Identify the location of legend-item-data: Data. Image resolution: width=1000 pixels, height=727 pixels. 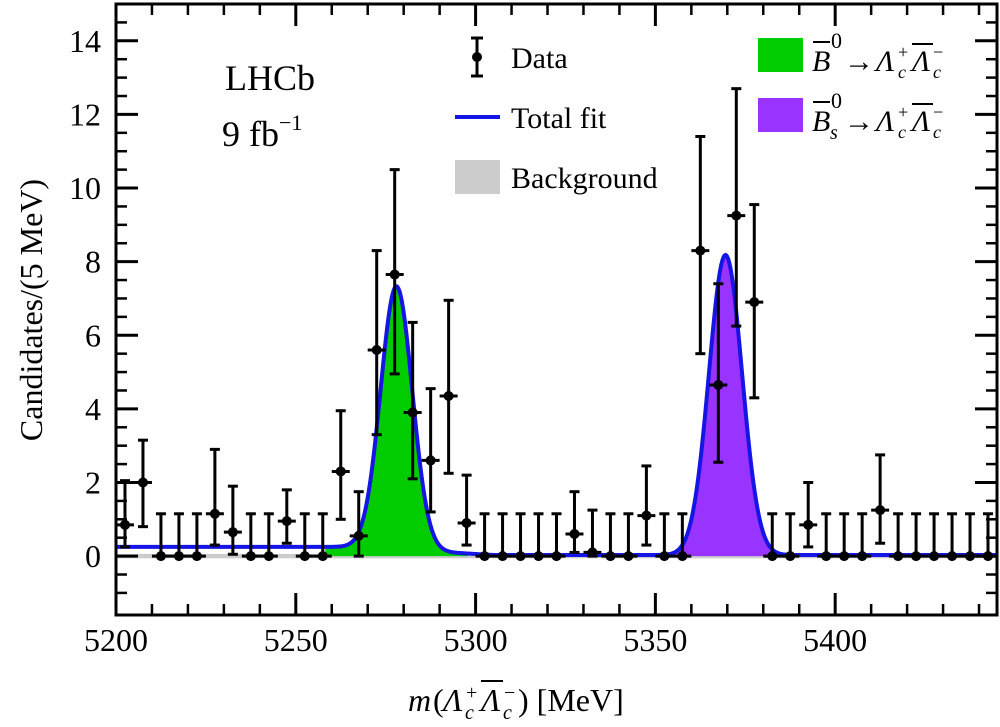
(519, 57).